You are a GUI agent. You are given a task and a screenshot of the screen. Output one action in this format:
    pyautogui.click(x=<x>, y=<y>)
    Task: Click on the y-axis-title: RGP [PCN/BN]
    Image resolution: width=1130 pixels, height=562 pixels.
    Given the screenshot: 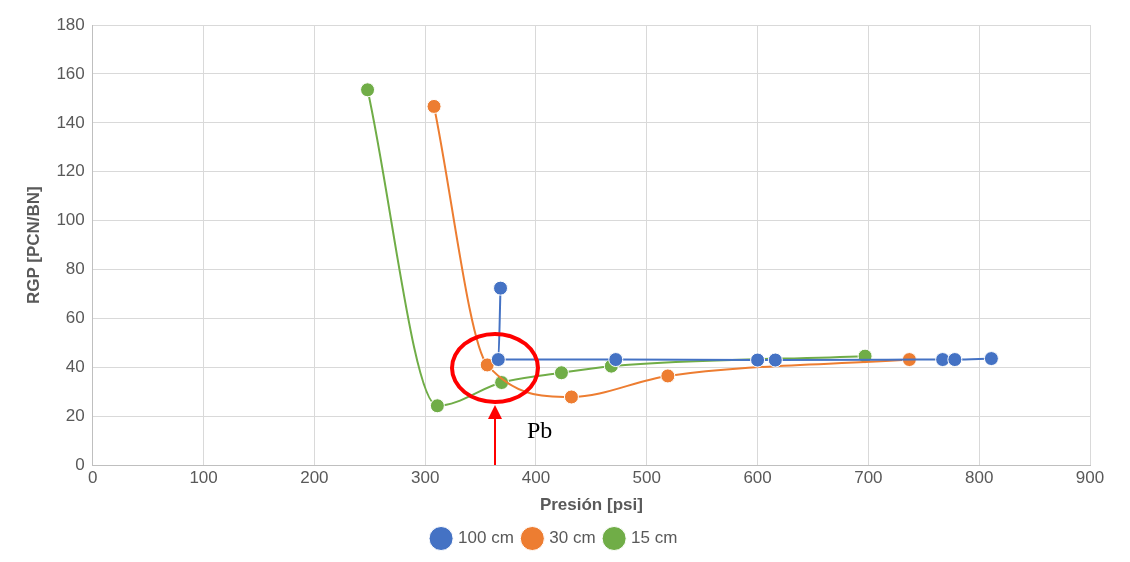 What is the action you would take?
    pyautogui.click(x=33, y=245)
    